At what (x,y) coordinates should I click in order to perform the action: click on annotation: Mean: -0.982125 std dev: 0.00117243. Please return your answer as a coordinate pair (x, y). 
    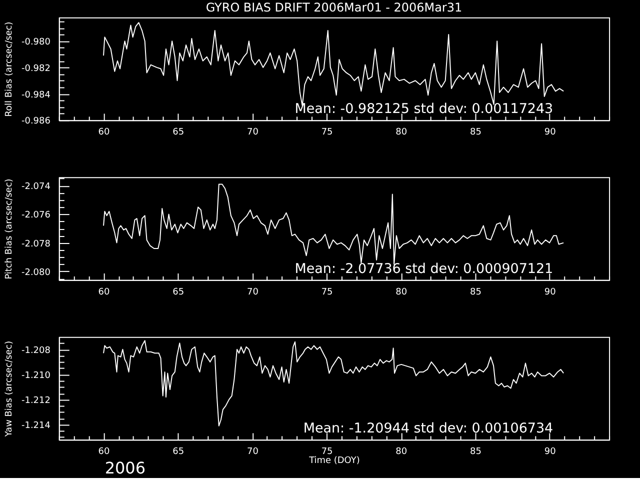
    Looking at the image, I should click on (424, 109).